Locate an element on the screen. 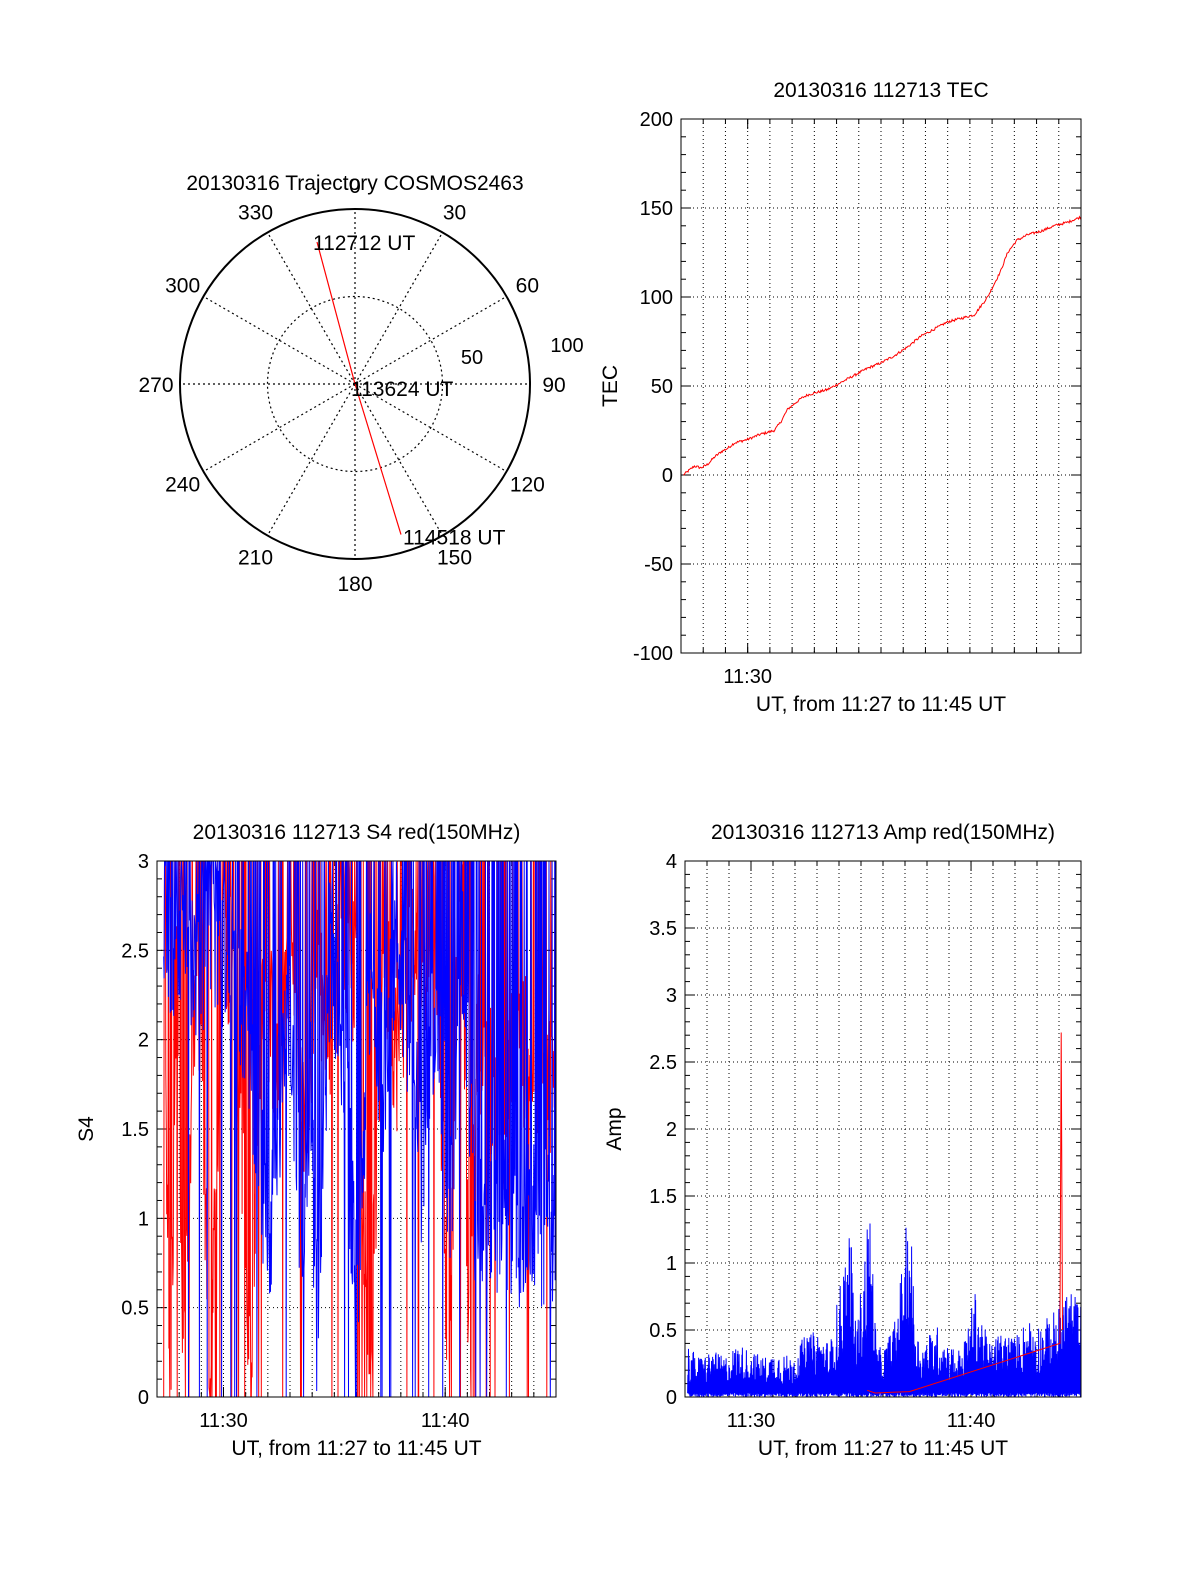 The width and height of the screenshot is (1200, 1575). amp-ytick-label: 2 is located at coordinates (671, 1130).